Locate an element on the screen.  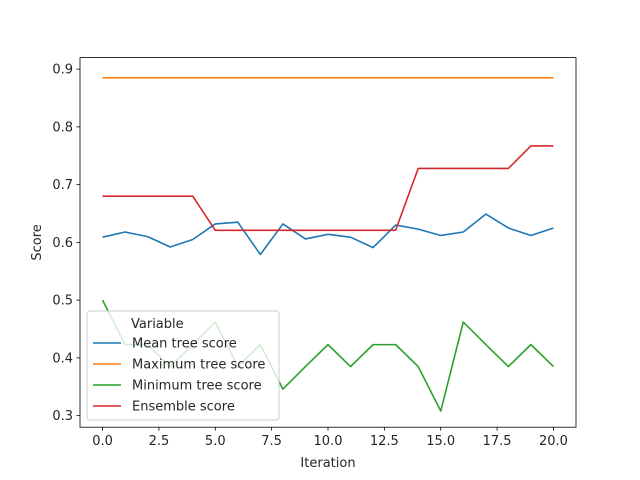
legend-title: Variable is located at coordinates (157, 324).